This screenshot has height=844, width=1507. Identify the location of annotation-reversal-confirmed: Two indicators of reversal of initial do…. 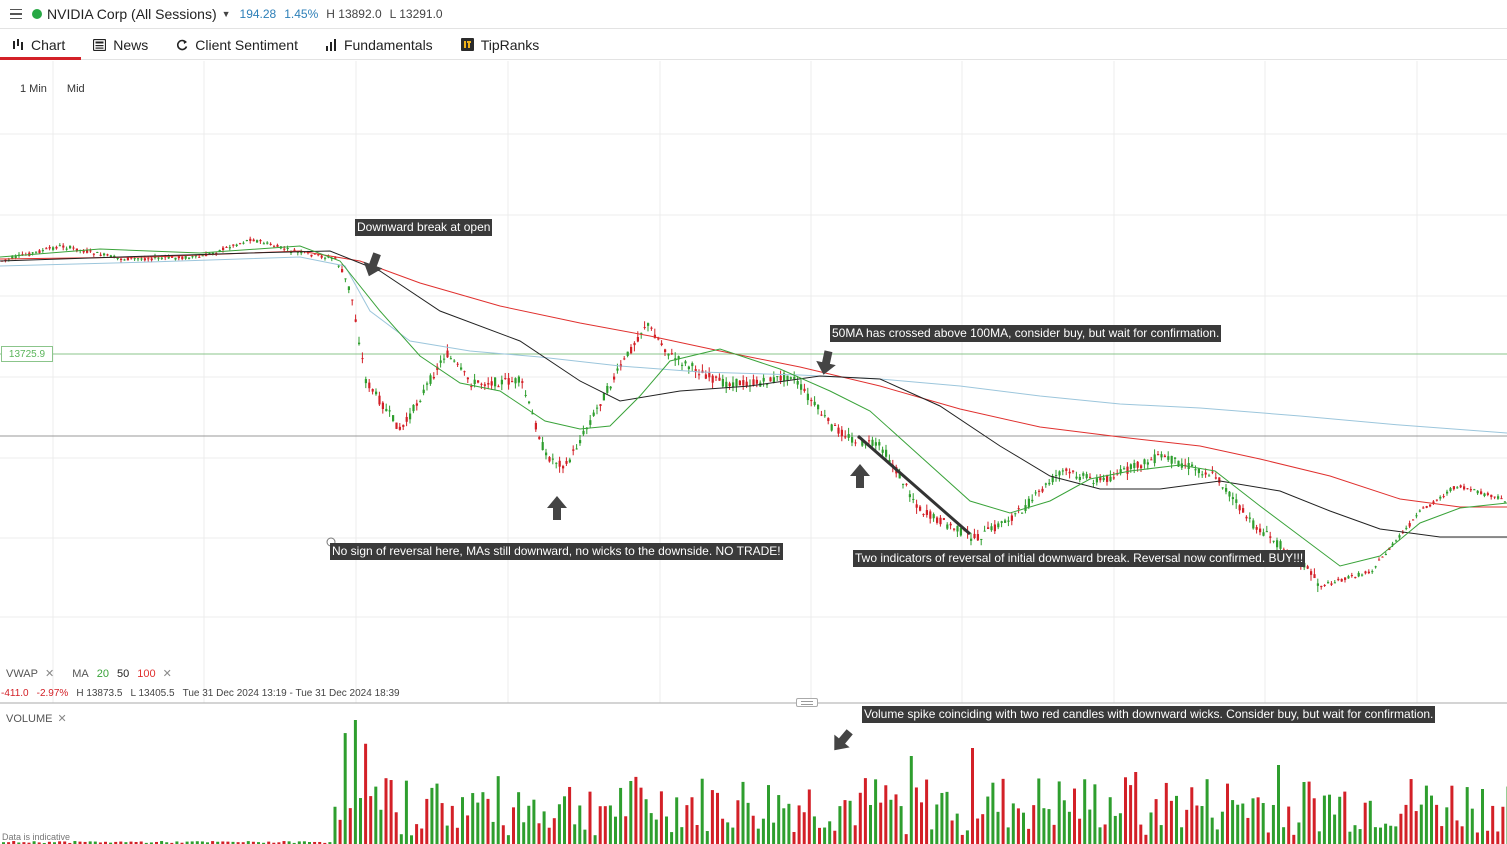
(1079, 558).